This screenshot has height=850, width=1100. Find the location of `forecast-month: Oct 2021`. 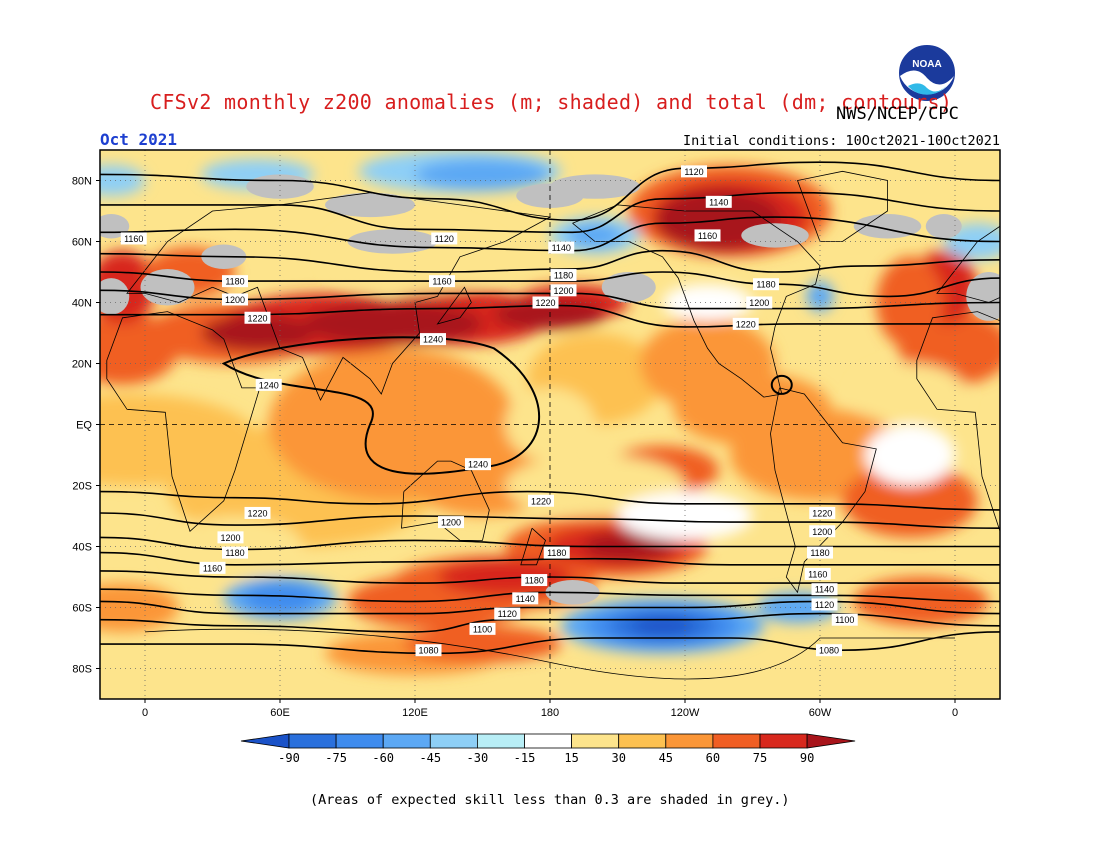

forecast-month: Oct 2021 is located at coordinates (139, 139).